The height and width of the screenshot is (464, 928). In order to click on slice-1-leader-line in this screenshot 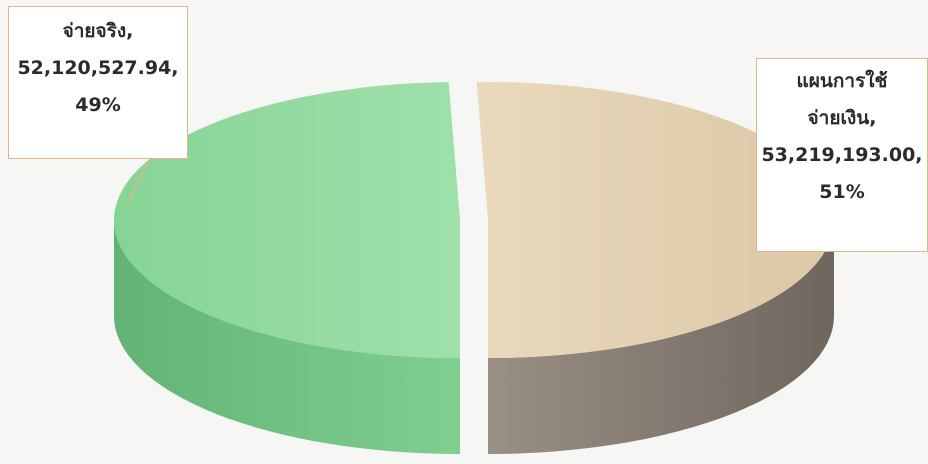, I will do `click(139, 181)`.